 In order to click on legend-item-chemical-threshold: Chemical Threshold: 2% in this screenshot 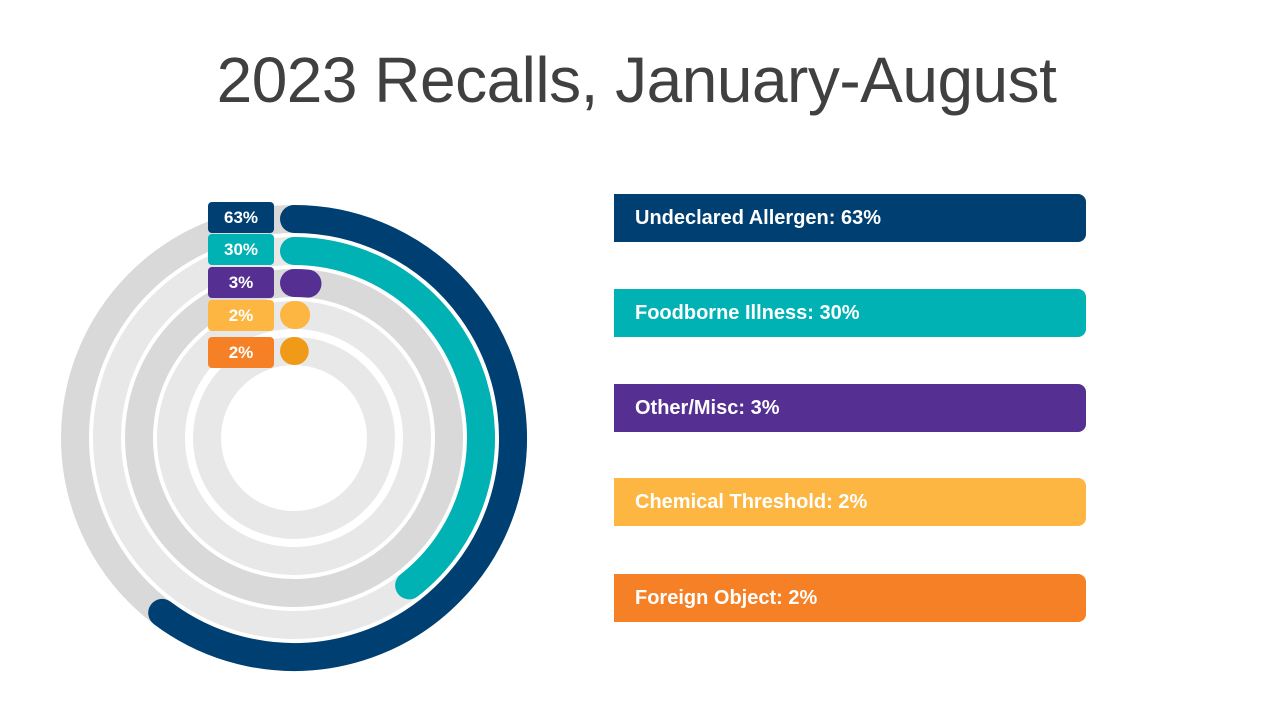, I will do `click(850, 502)`.